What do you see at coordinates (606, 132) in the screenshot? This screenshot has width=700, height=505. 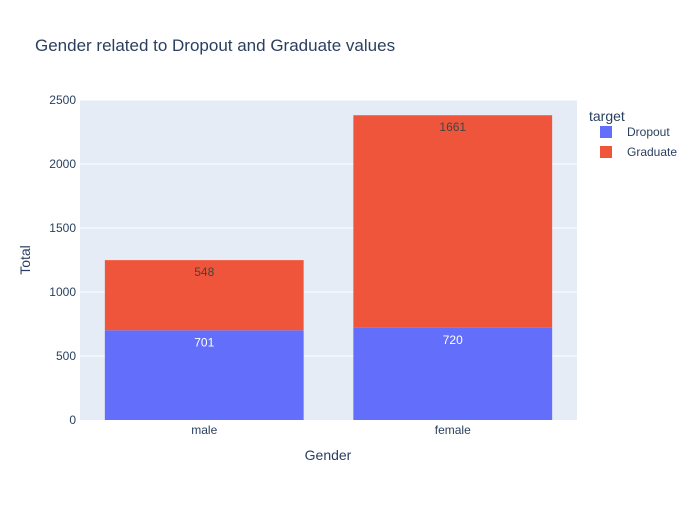 I see `legend-swatch-dropout` at bounding box center [606, 132].